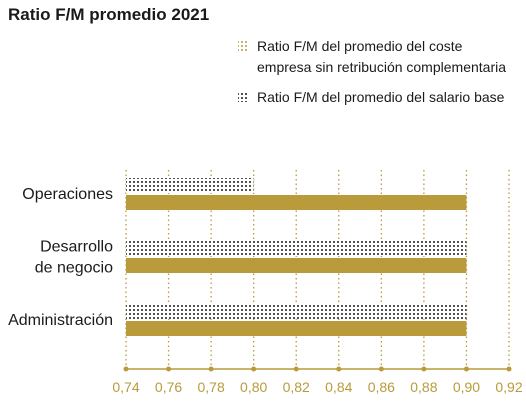 The image size is (526, 407). What do you see at coordinates (317, 380) in the screenshot?
I see `x-axis: 0,74 0,76 0,78 0,80 0,82 0,84 0,86 0,88 0,90 0,92` at bounding box center [317, 380].